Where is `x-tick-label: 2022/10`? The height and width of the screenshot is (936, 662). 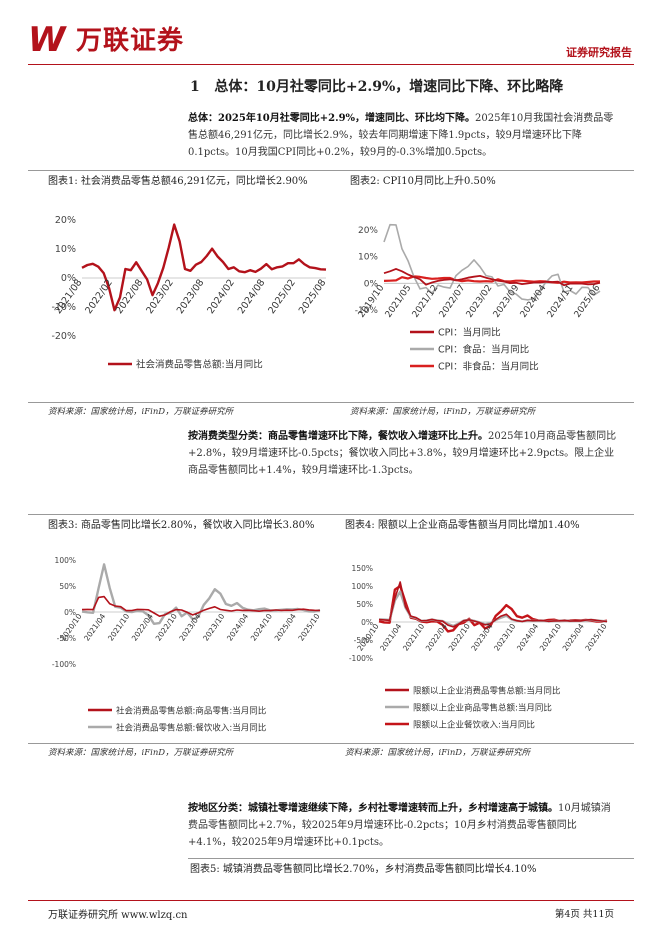 x-tick-label: 2022/10 is located at coordinates (166, 627).